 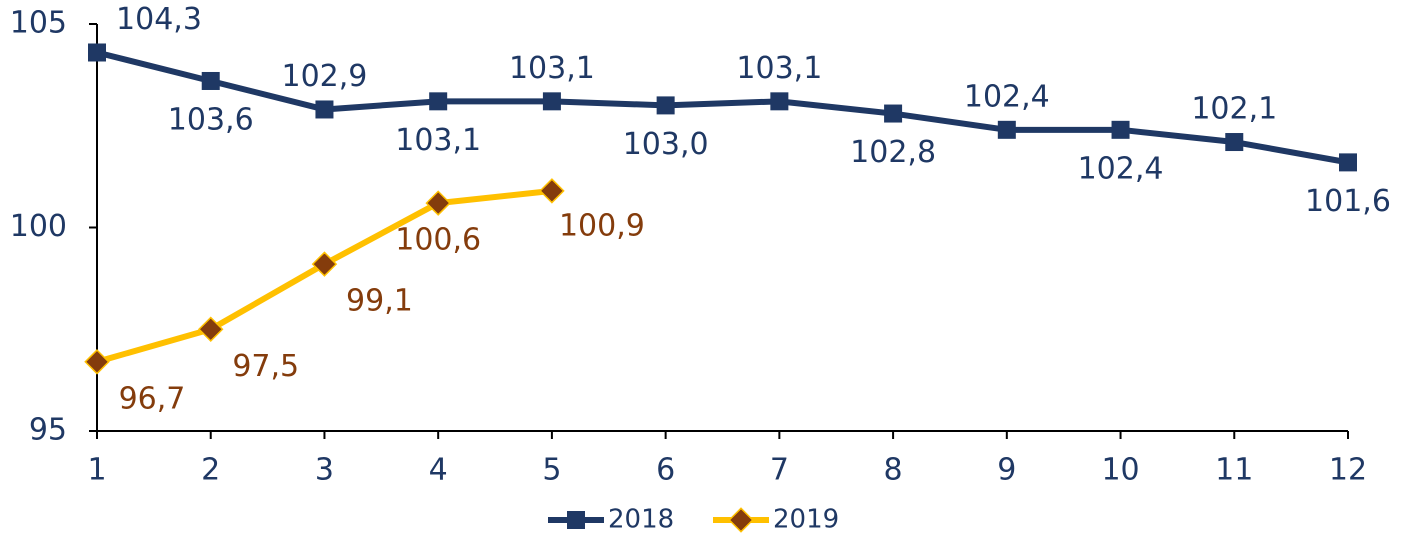 What do you see at coordinates (1120, 470) in the screenshot?
I see `x-tick-label: 10` at bounding box center [1120, 470].